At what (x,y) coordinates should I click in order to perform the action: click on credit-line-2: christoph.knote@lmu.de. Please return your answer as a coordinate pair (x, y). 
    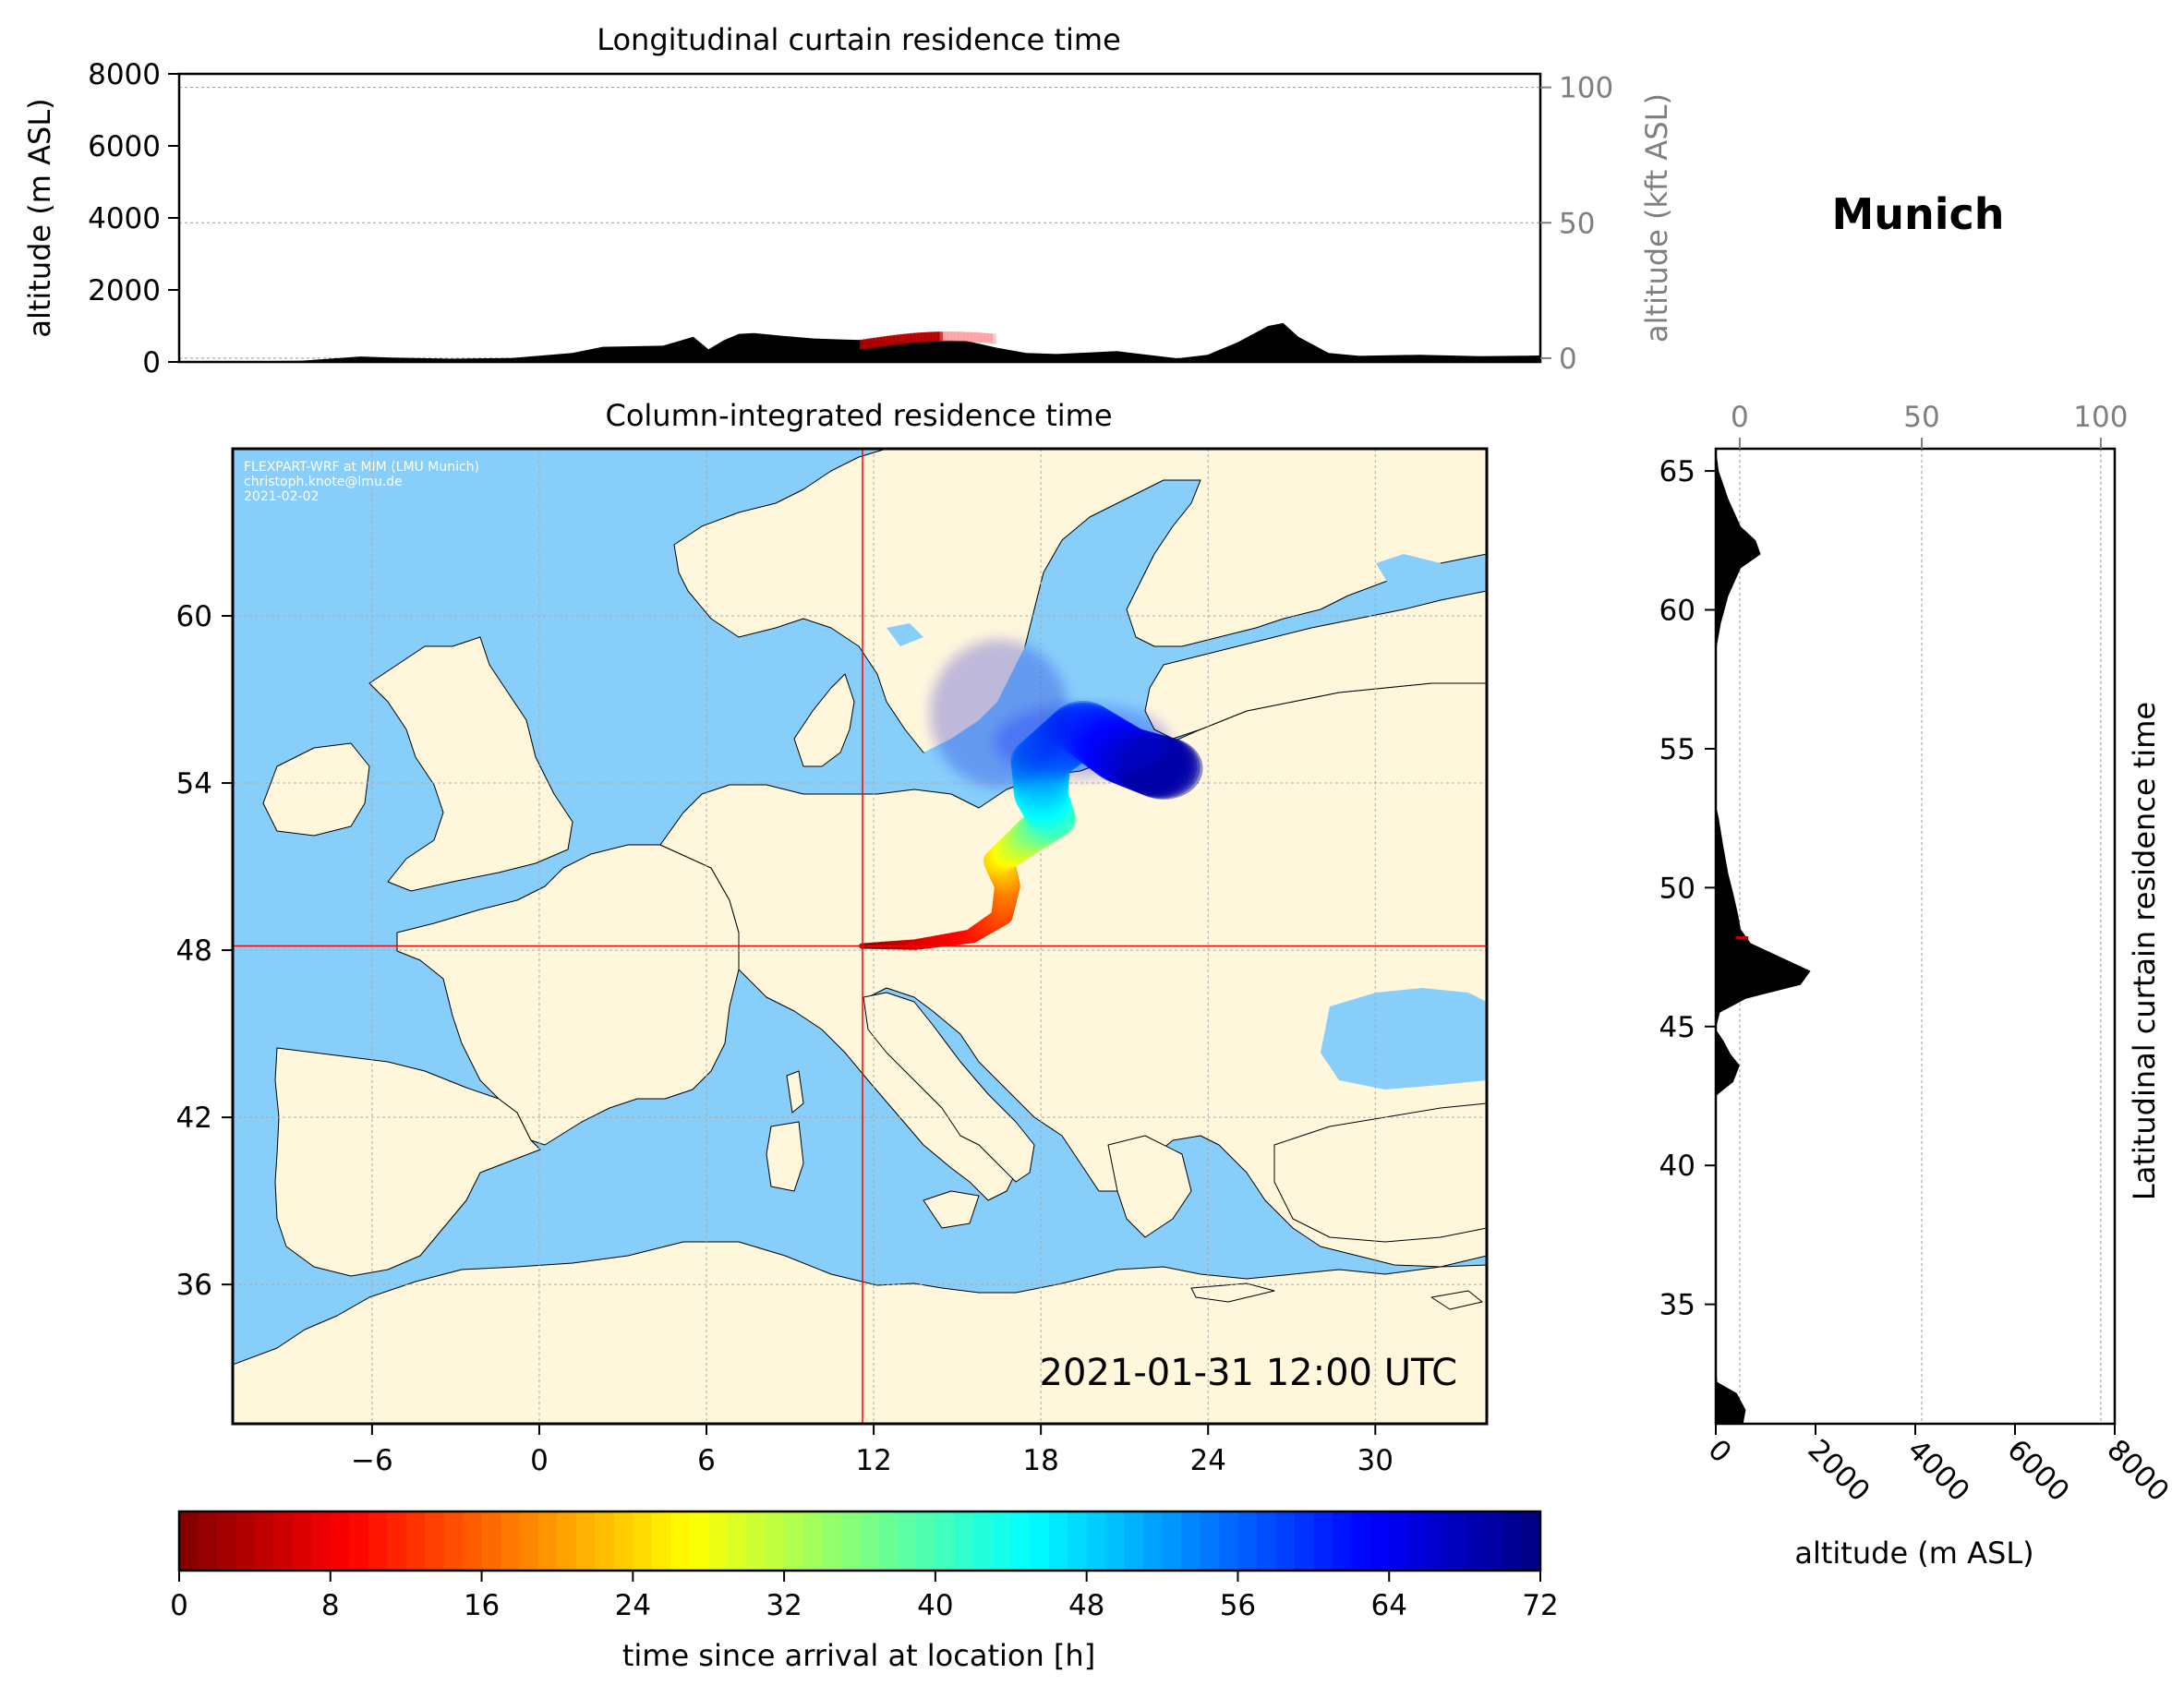
    Looking at the image, I should click on (323, 482).